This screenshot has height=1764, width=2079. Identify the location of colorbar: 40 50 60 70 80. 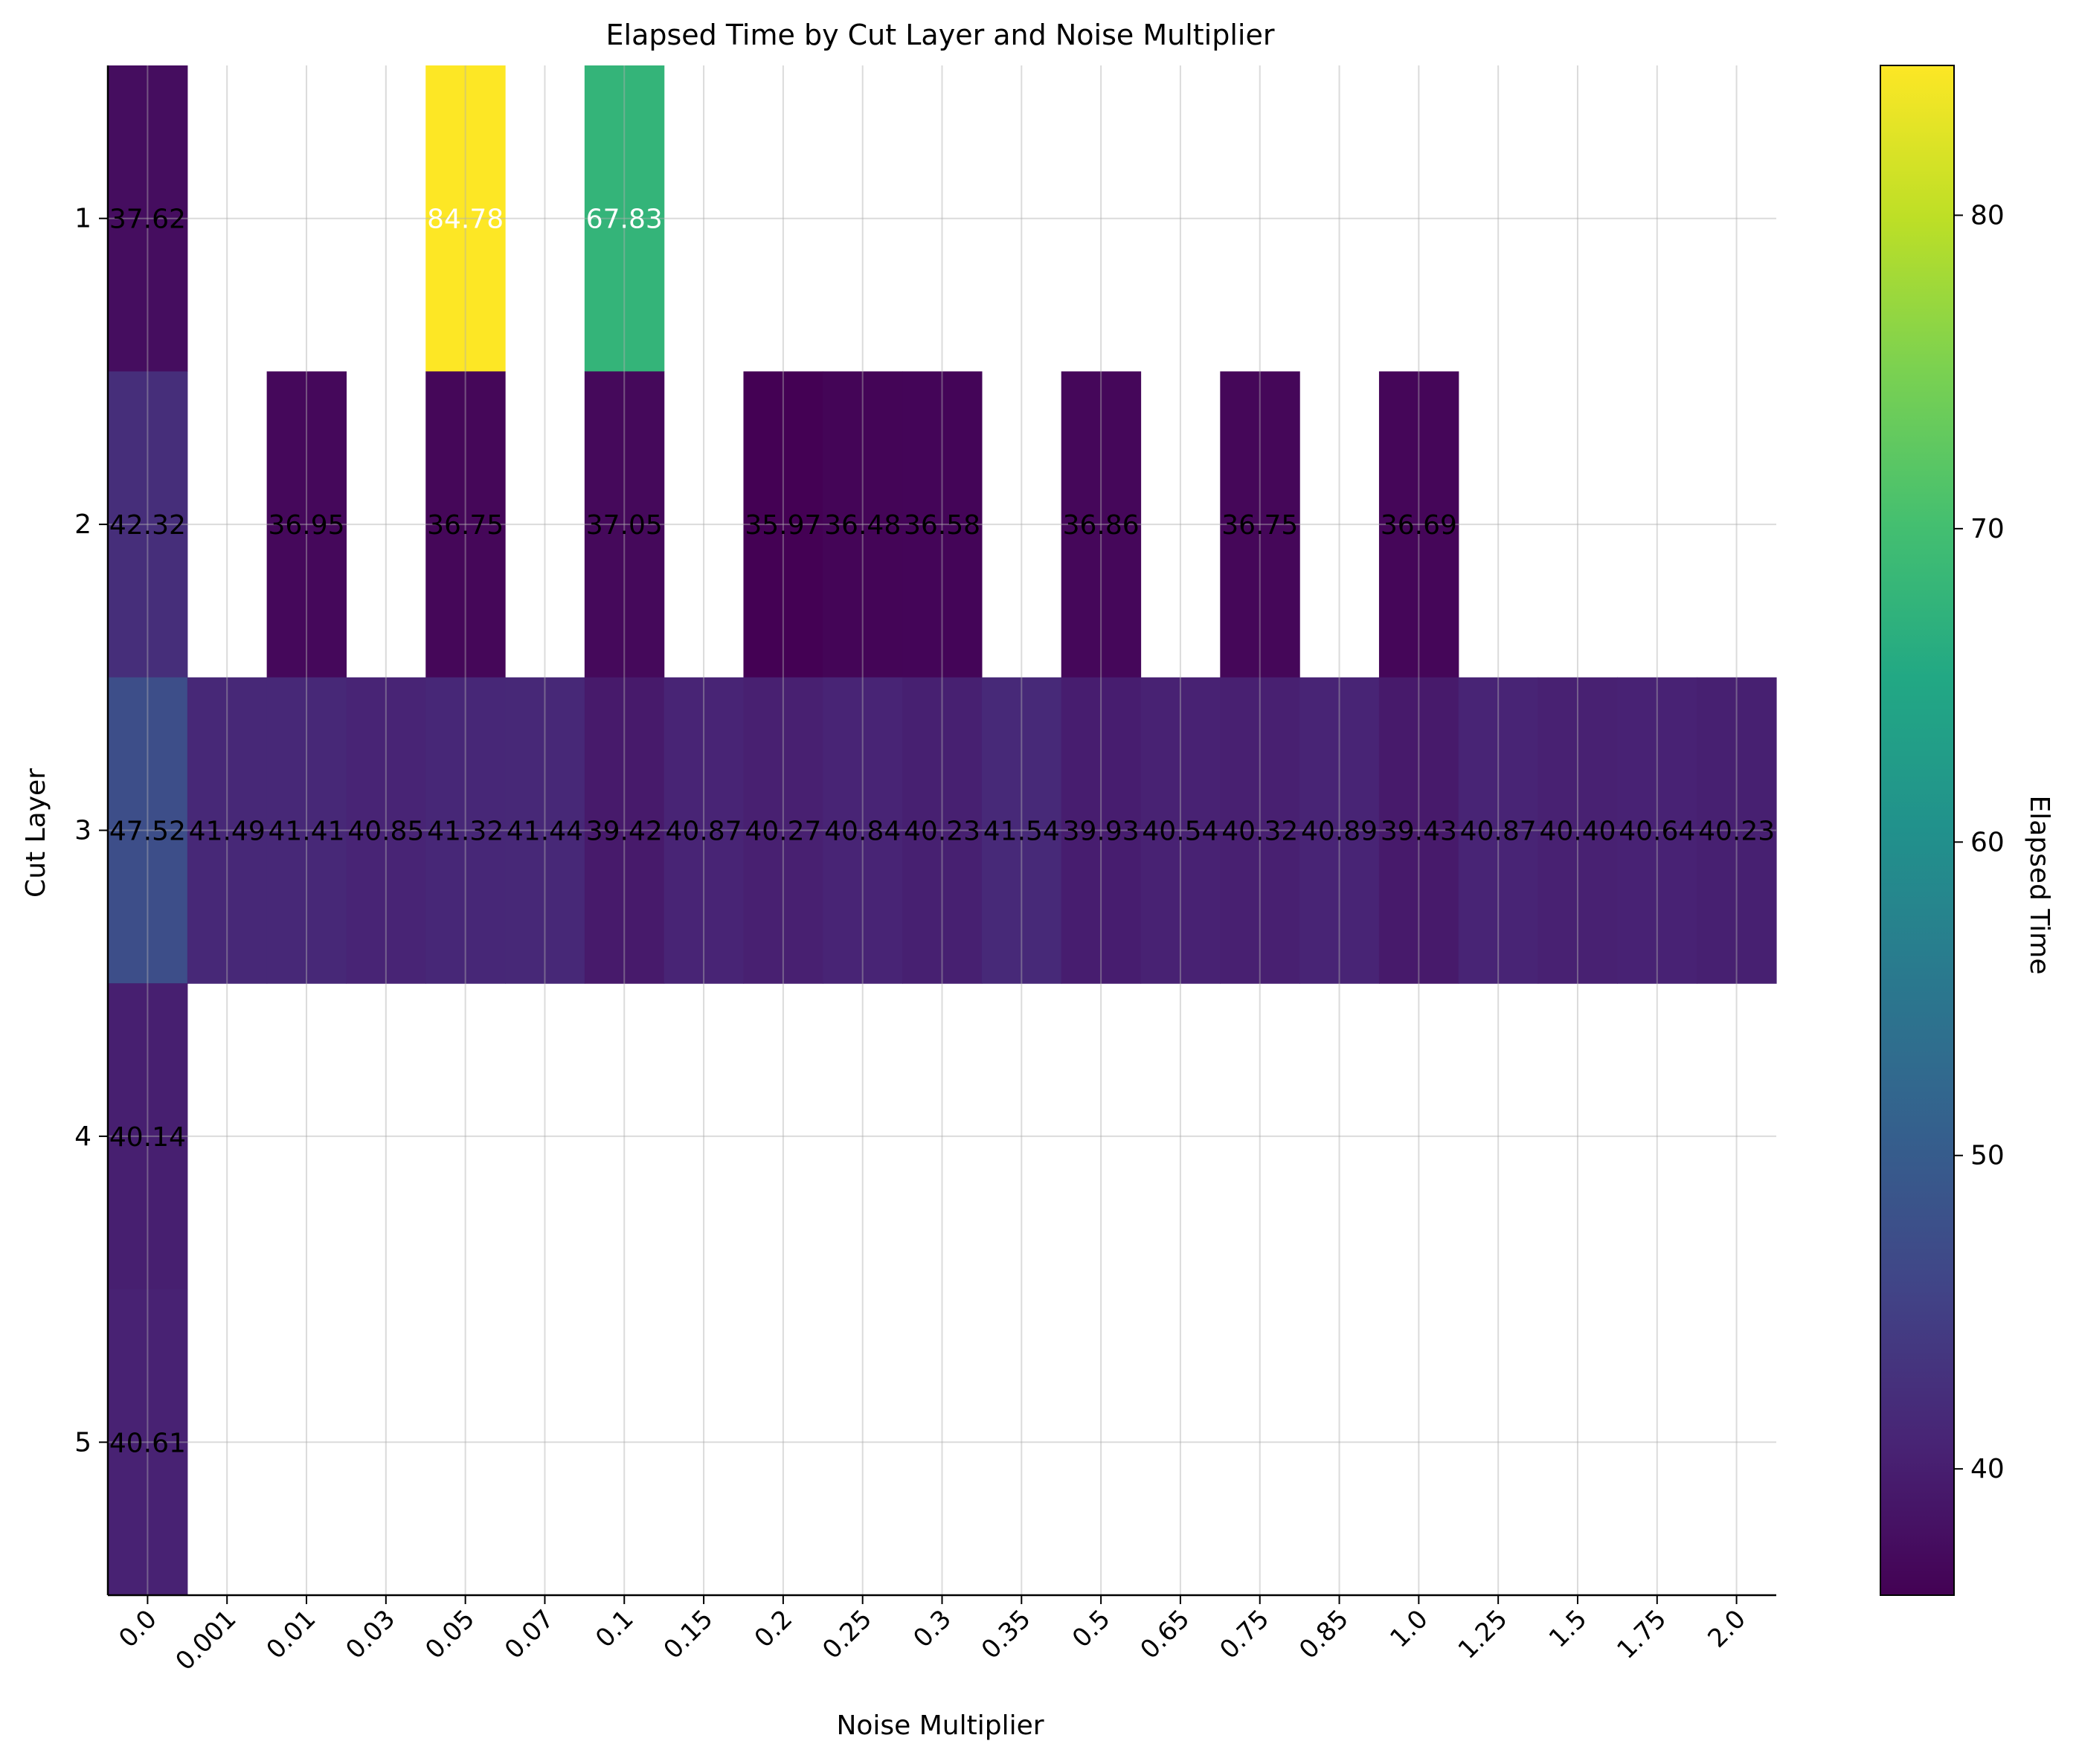
(1943, 830).